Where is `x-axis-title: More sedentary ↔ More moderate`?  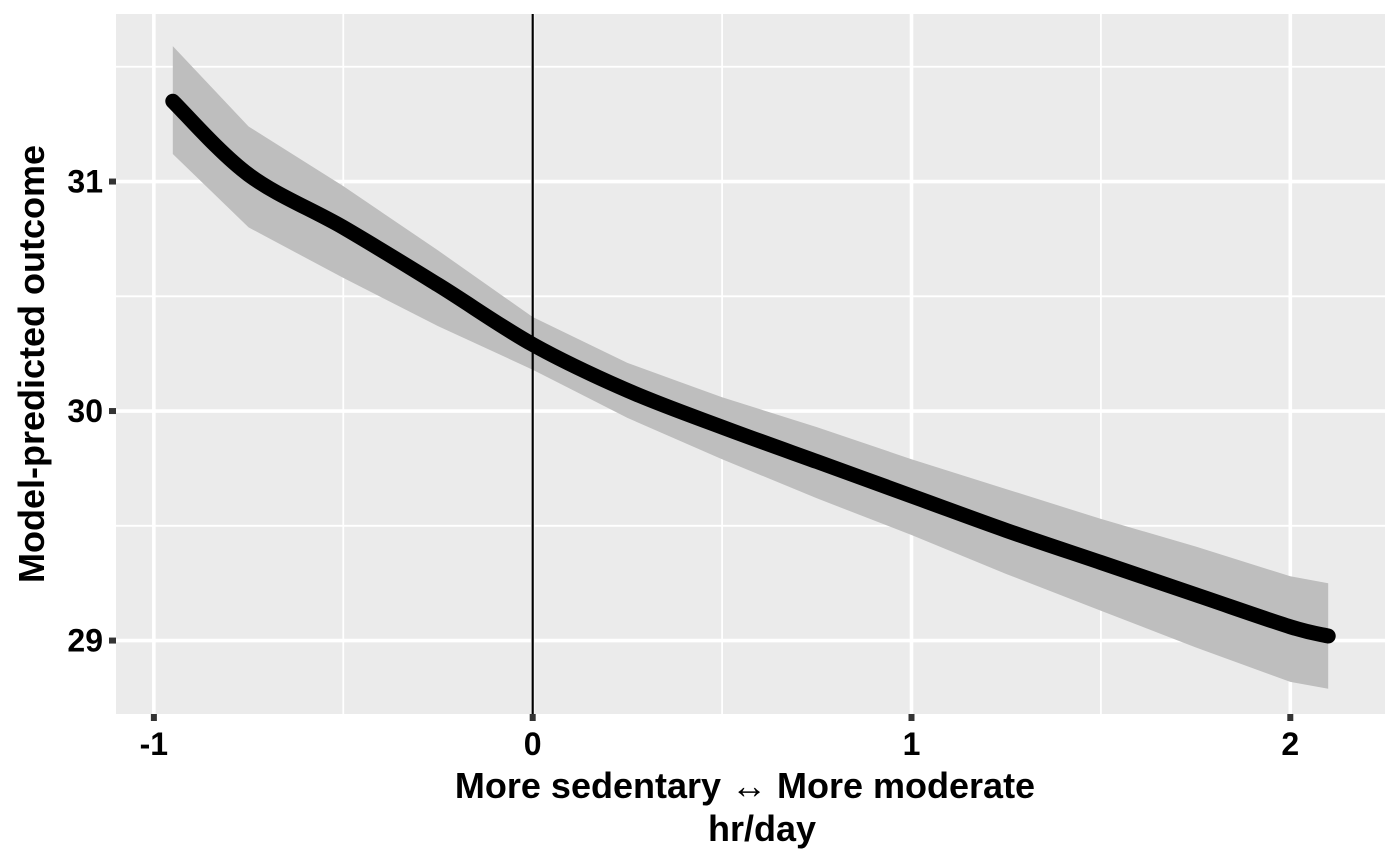
x-axis-title: More sedentary ↔ More moderate is located at coordinates (745, 785).